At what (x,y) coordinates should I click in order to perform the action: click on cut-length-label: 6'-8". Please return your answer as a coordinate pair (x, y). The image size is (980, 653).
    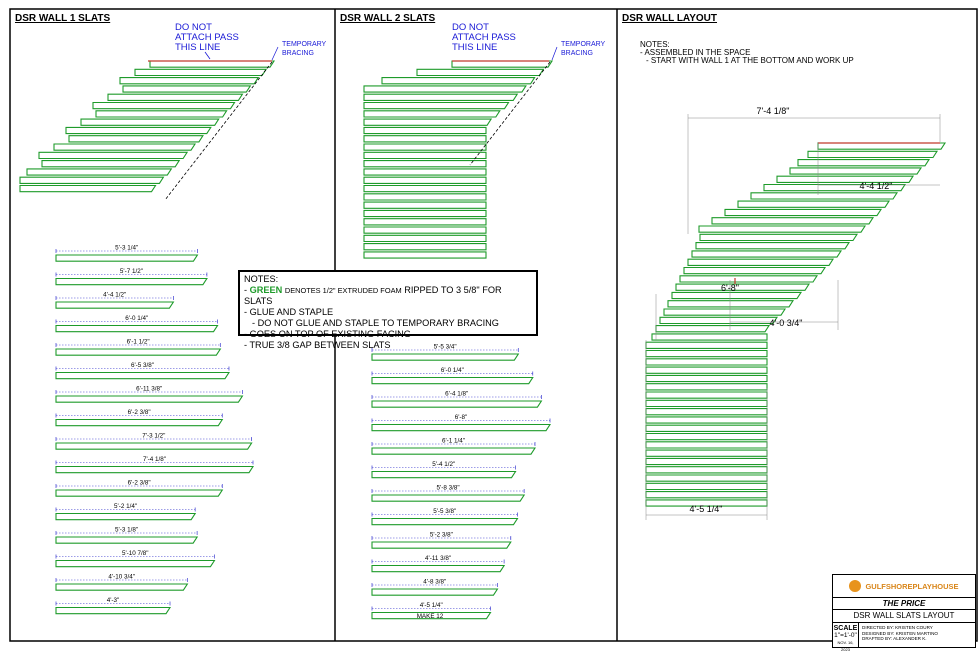
    Looking at the image, I should click on (461, 417).